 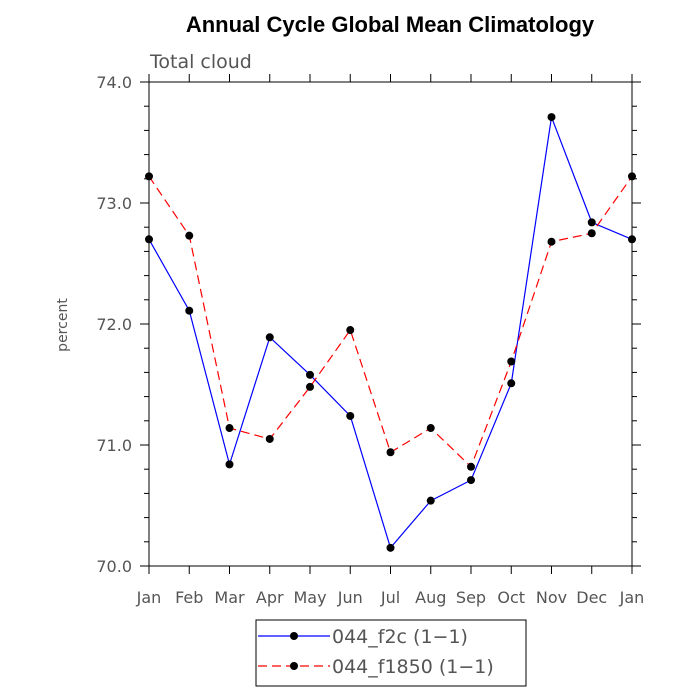 I want to click on chart-subtitle: Total cloud, so click(x=200, y=62).